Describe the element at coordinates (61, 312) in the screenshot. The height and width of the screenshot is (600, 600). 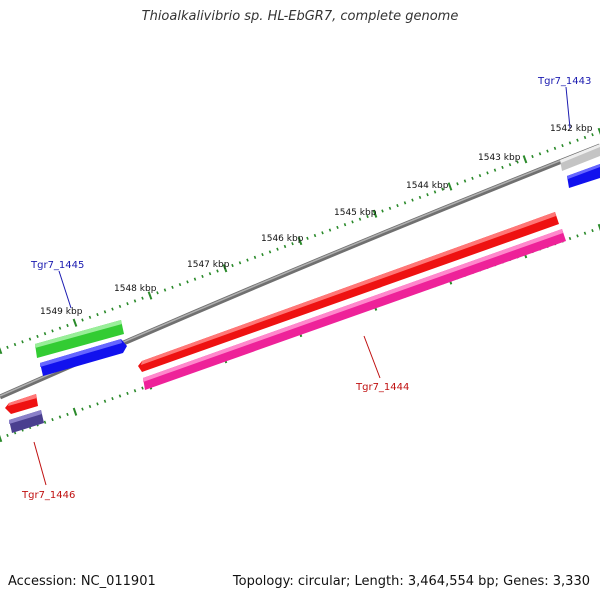
I see `scale-label-1549: 1549 kbp` at that location.